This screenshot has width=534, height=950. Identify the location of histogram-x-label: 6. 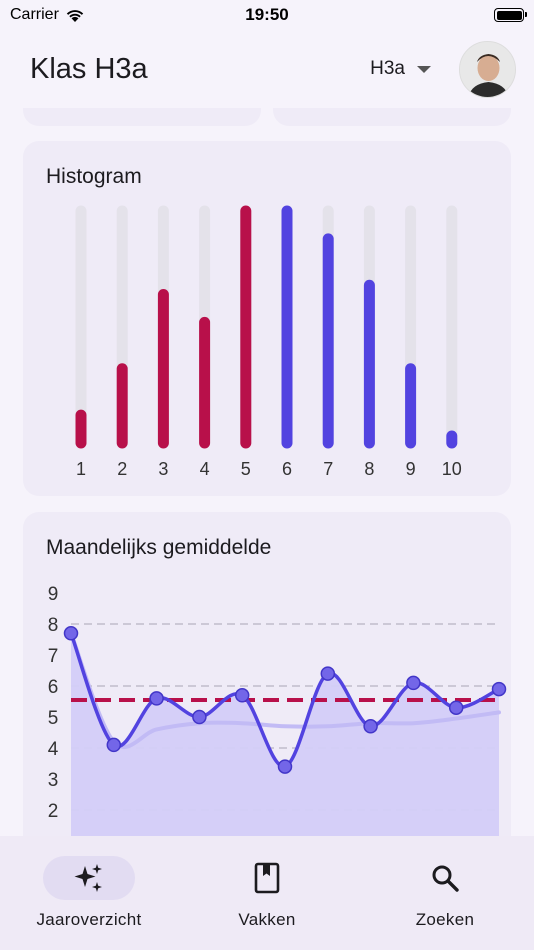
(287, 469).